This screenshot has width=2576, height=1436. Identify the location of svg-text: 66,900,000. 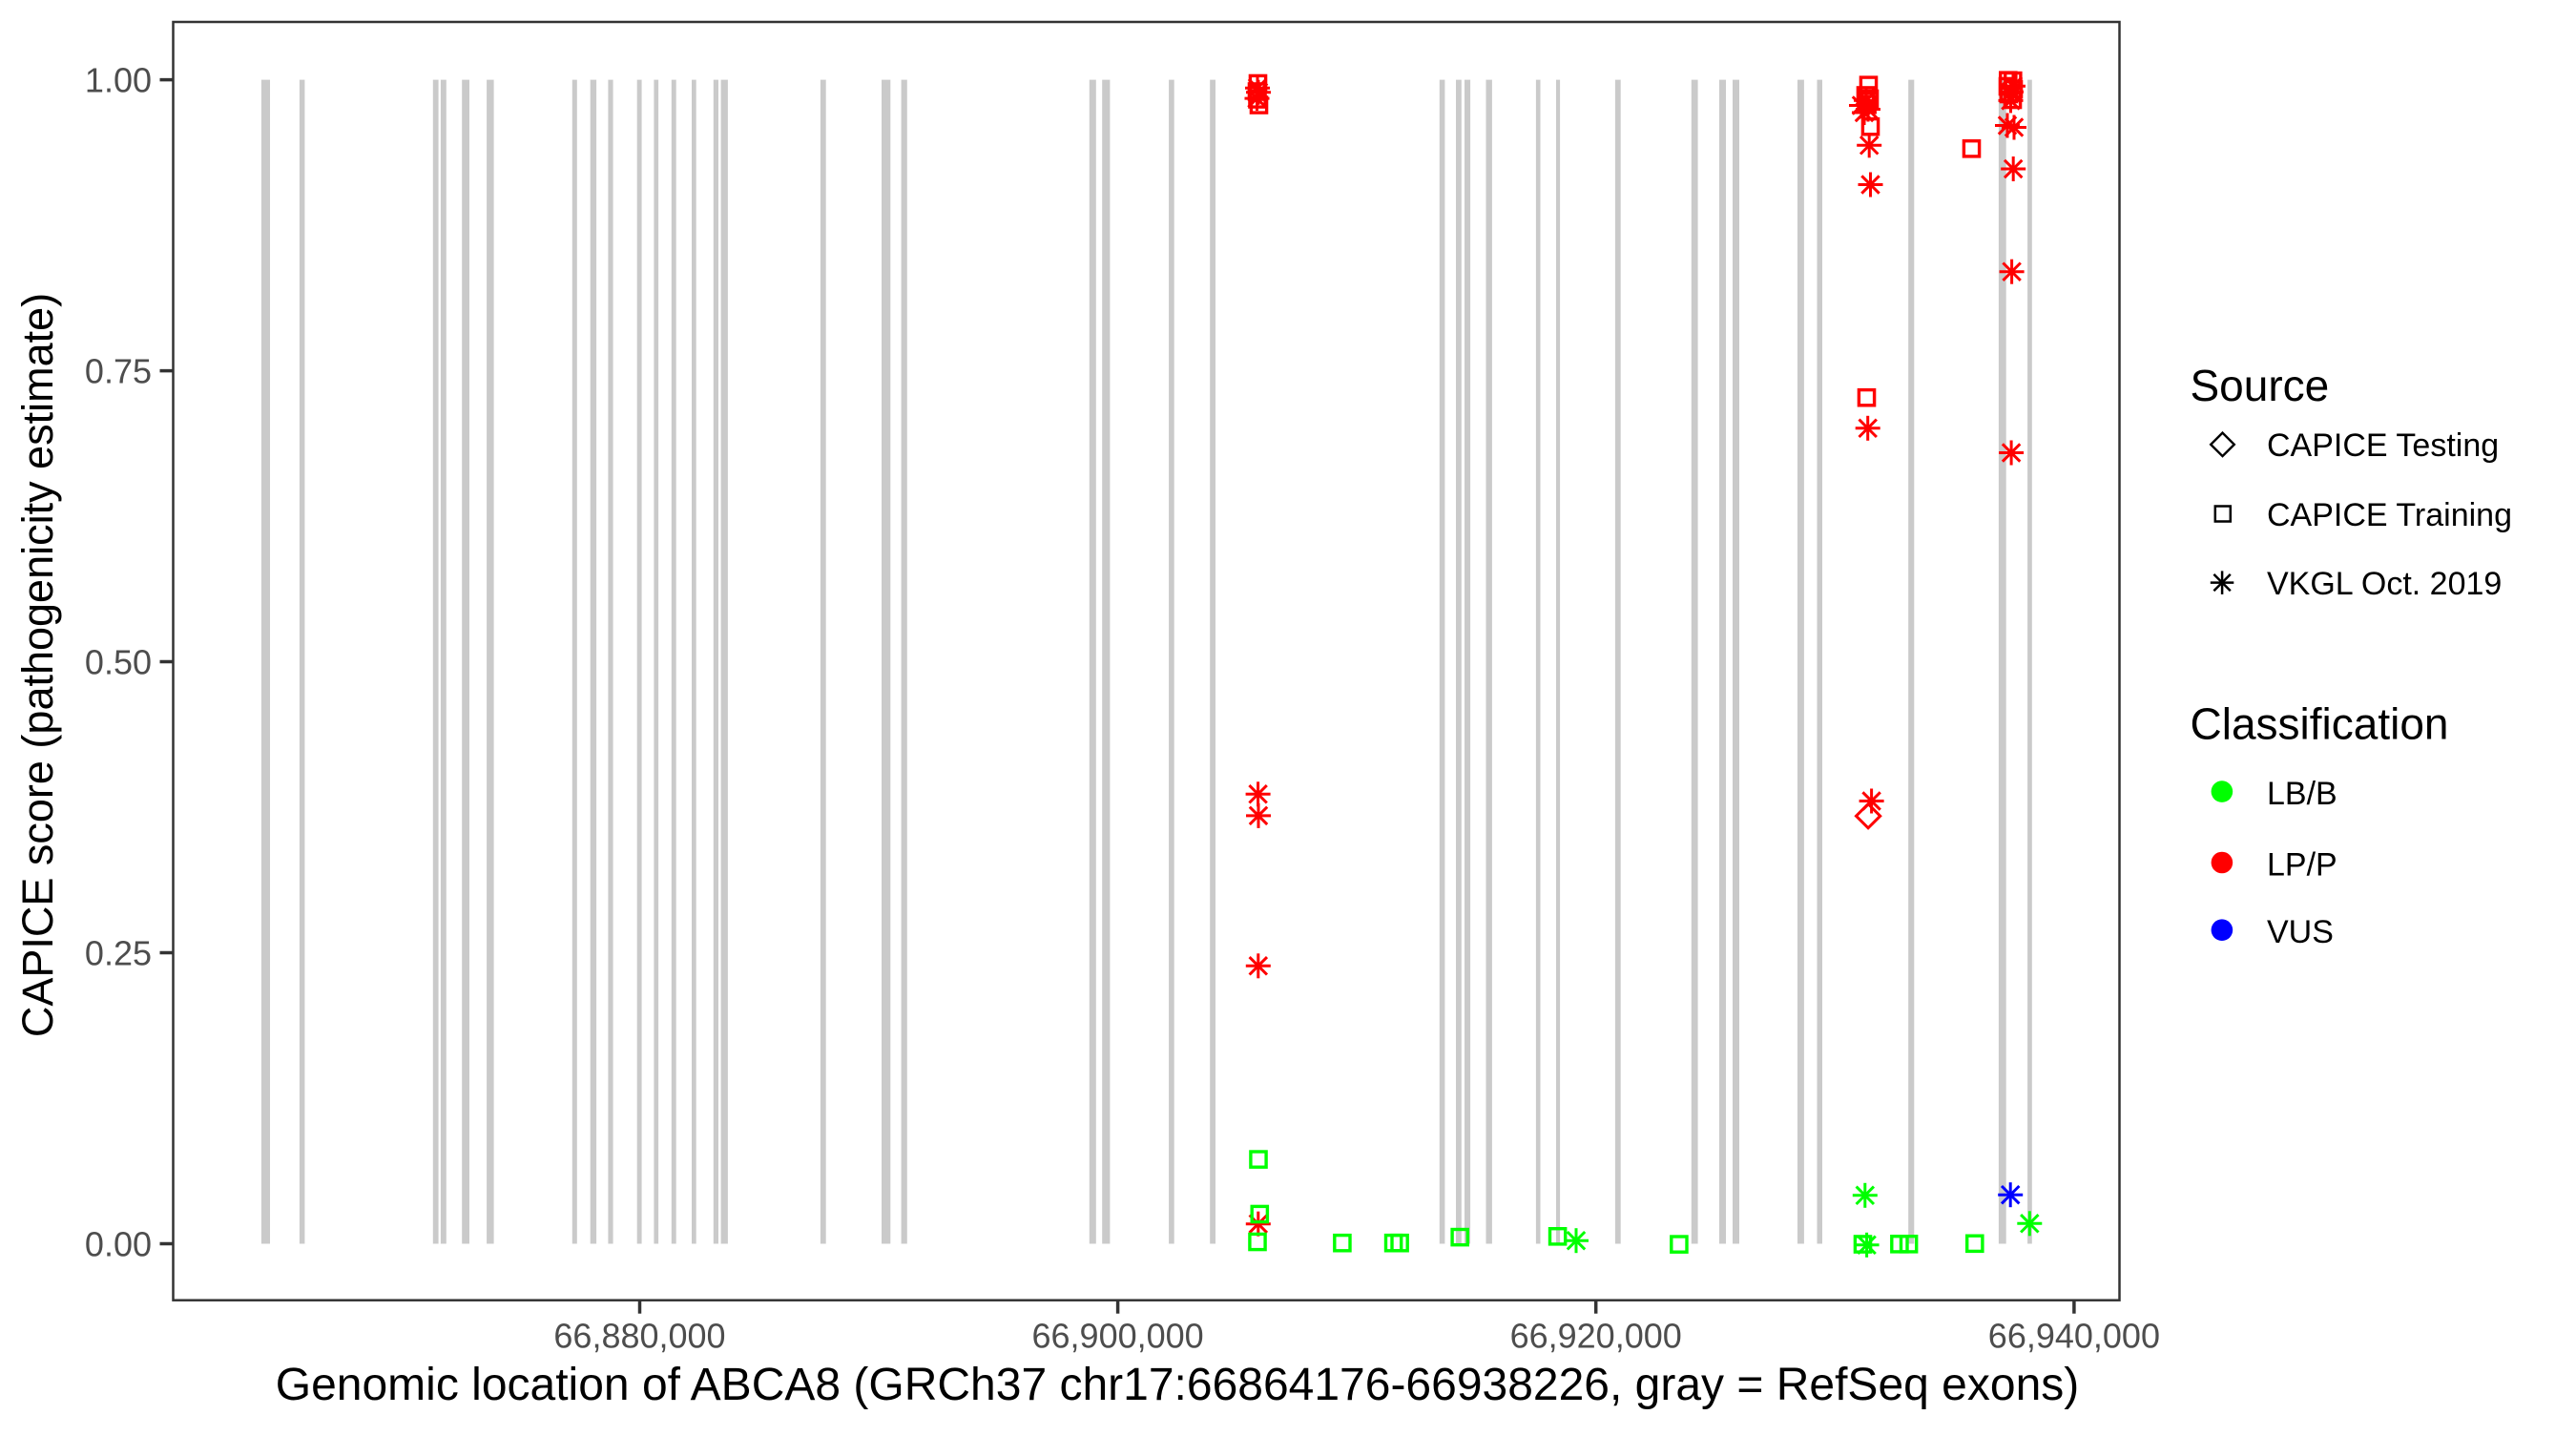
(1118, 1336).